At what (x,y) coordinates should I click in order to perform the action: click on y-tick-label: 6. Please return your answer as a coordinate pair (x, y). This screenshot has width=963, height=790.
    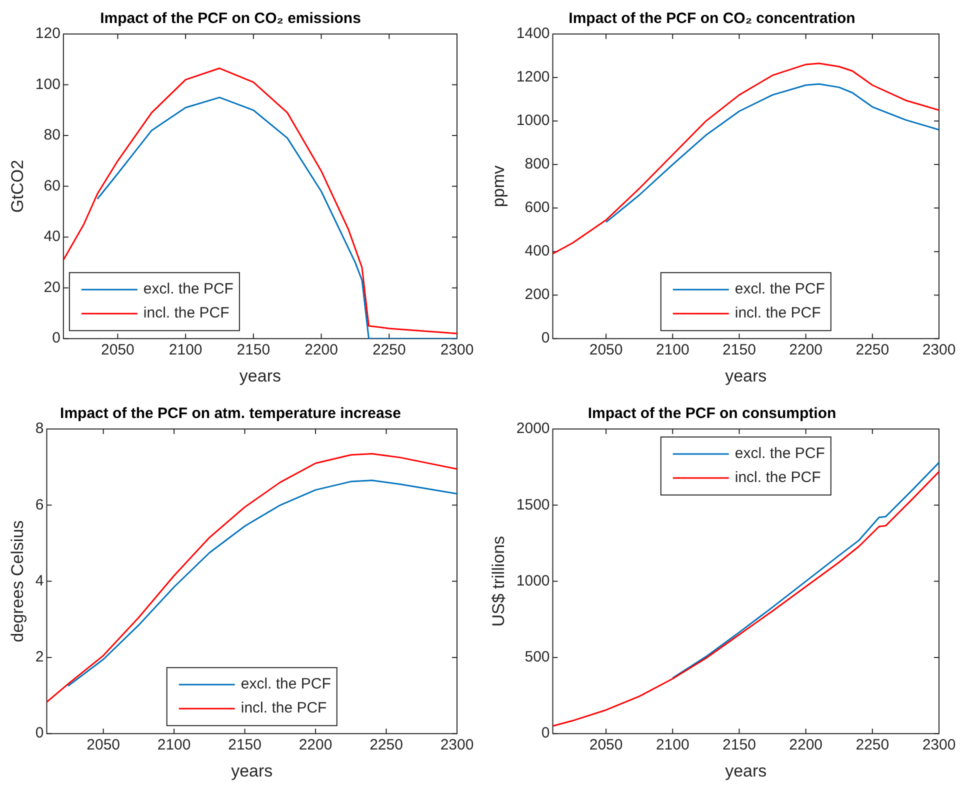
    Looking at the image, I should click on (39, 505).